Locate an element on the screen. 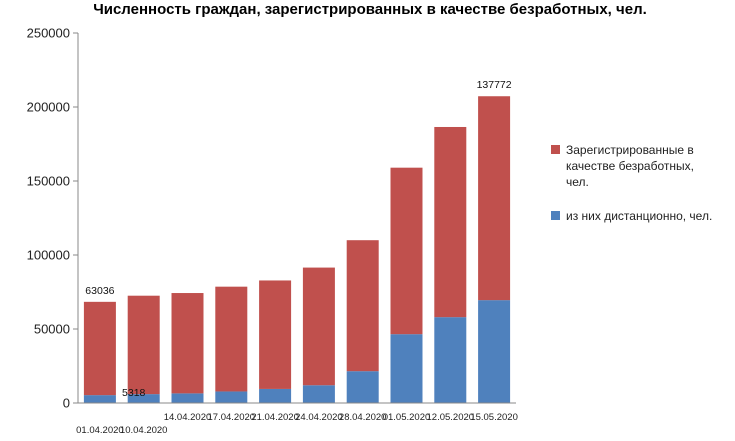 This screenshot has width=735, height=441. x-tick-label: 01.05.2020 is located at coordinates (407, 417).